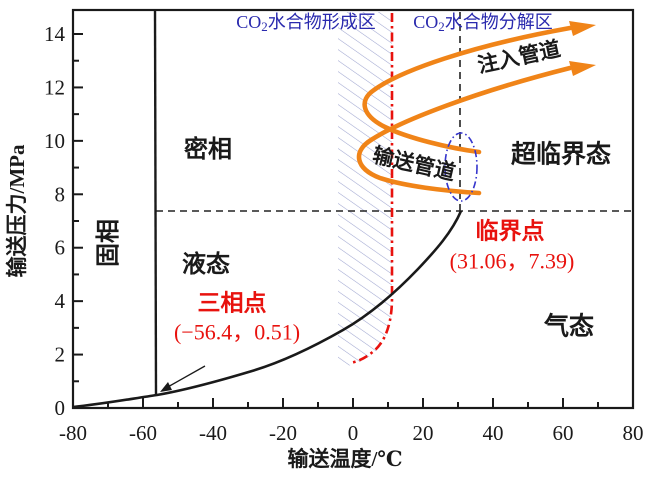 The image size is (650, 482). Describe the element at coordinates (108, 243) in the screenshot. I see `region-solid-phase: 固相` at that location.